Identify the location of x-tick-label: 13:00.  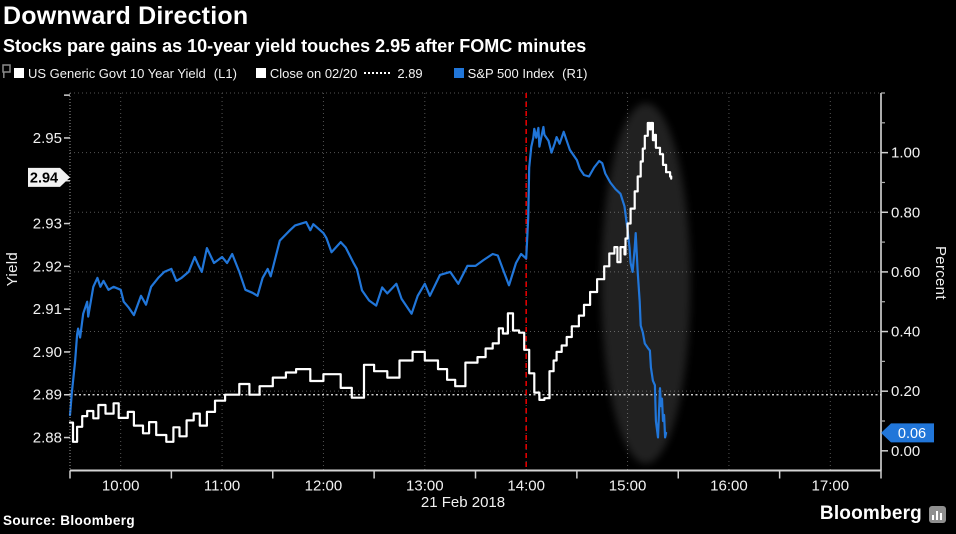
(425, 486).